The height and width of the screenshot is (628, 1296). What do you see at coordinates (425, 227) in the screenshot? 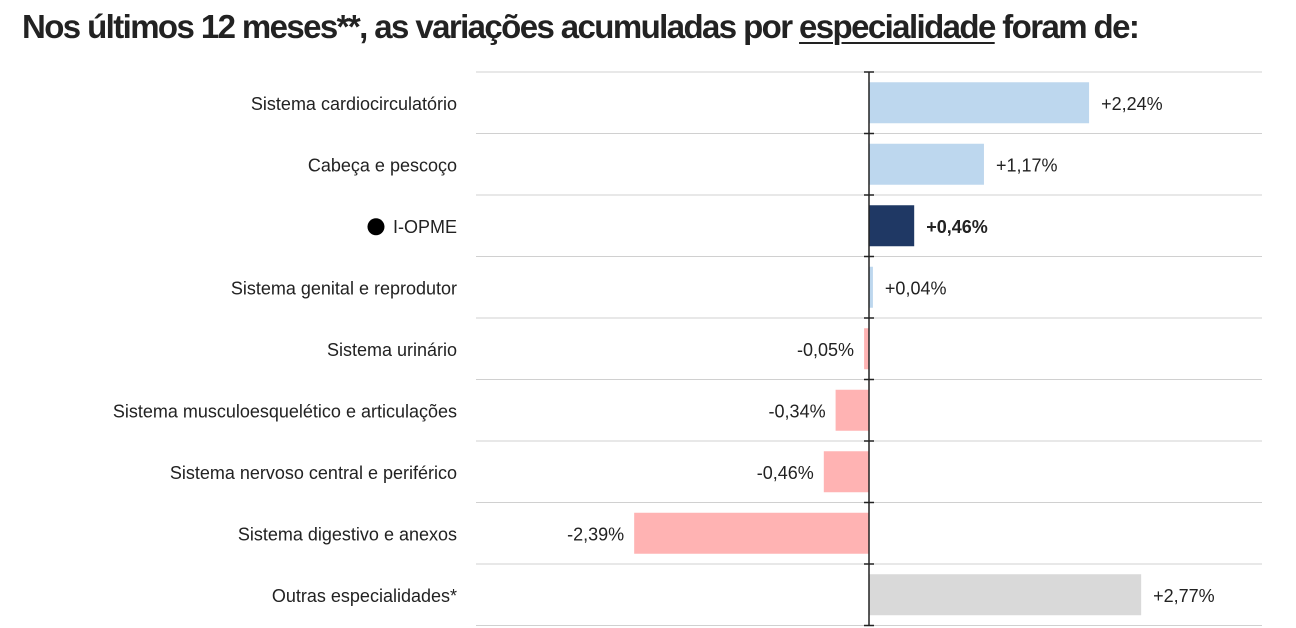
I see `category-label: I-OPME` at bounding box center [425, 227].